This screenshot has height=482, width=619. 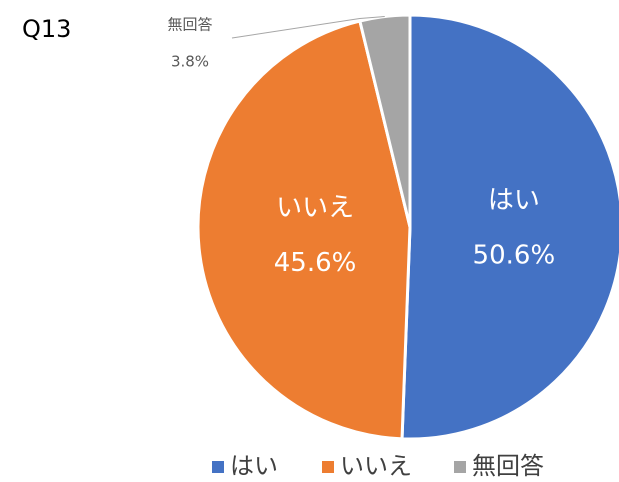 I want to click on slice-value-label: 3.8%, so click(x=190, y=62).